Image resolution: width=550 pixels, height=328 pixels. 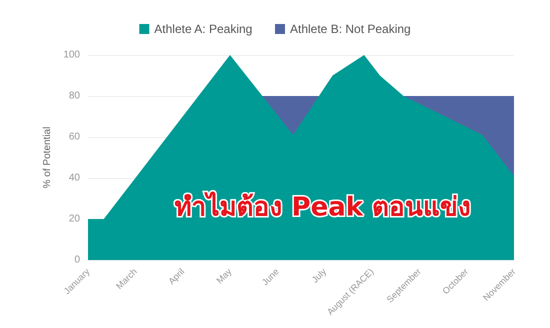 What do you see at coordinates (350, 29) in the screenshot?
I see `legend-label: Athlete B: Not Peaking` at bounding box center [350, 29].